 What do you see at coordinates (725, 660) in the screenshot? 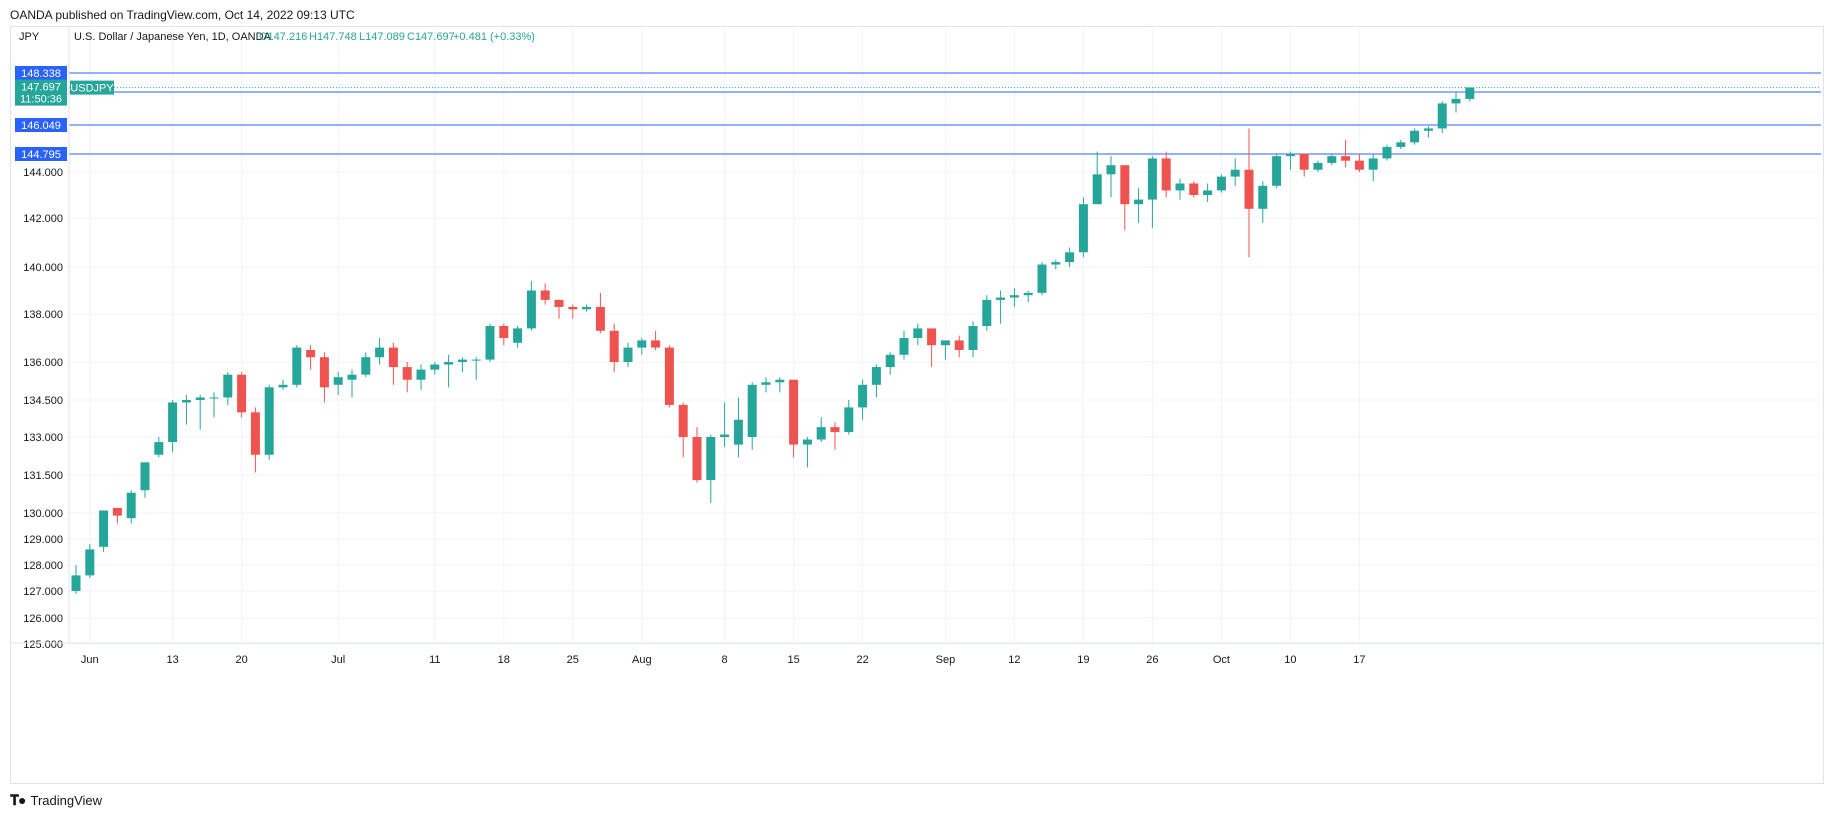
I see `x-tick-label: 8` at bounding box center [725, 660].